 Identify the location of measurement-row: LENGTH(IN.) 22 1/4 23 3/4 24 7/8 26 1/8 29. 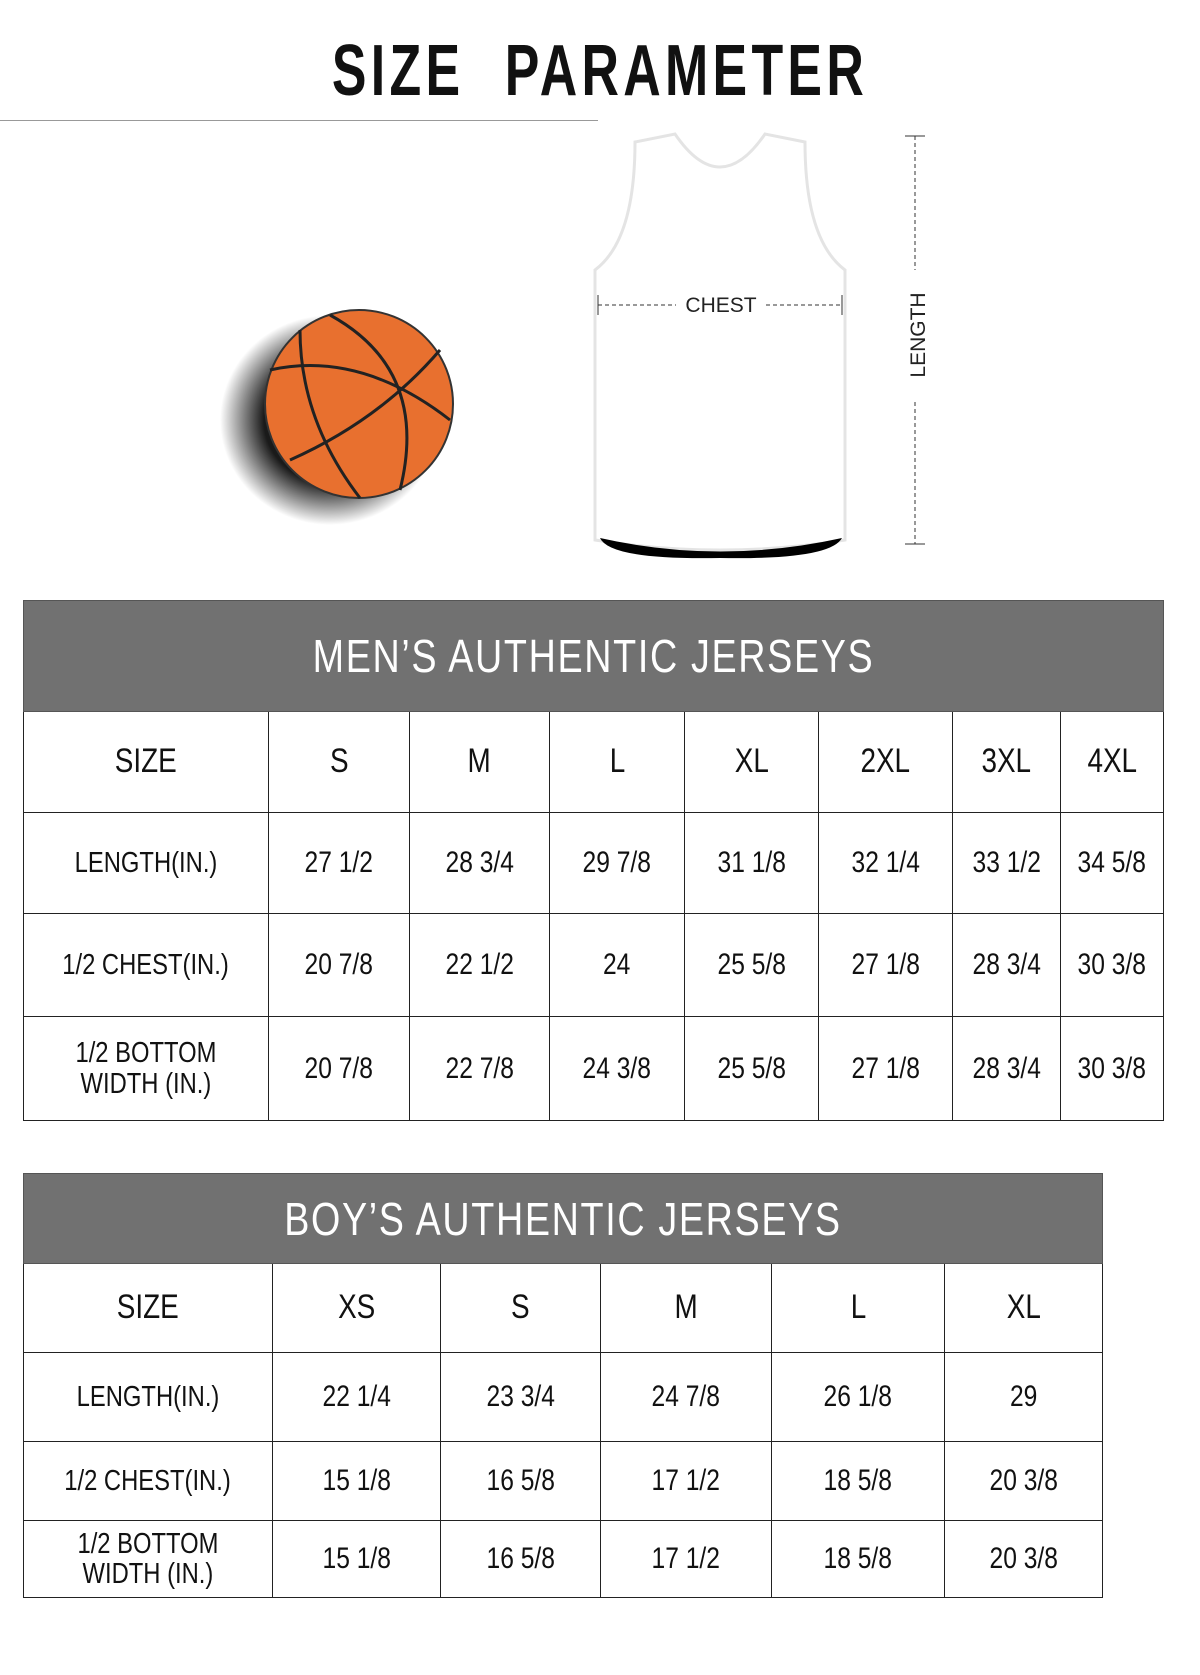
(563, 1397).